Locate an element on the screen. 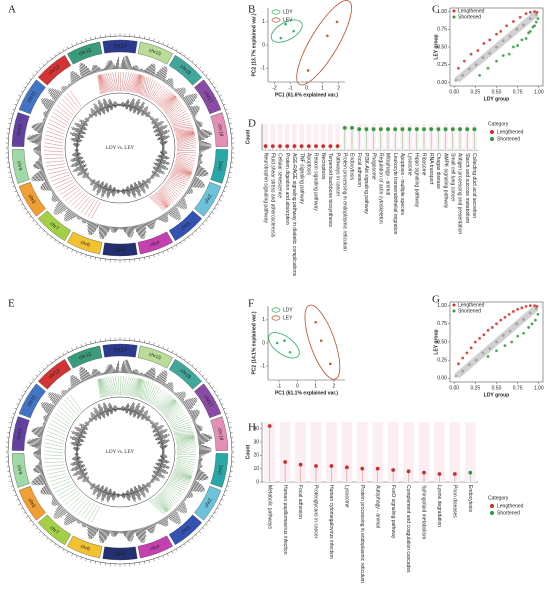 This screenshot has width=550, height=604. confidence-ellipse is located at coordinates (322, 342).